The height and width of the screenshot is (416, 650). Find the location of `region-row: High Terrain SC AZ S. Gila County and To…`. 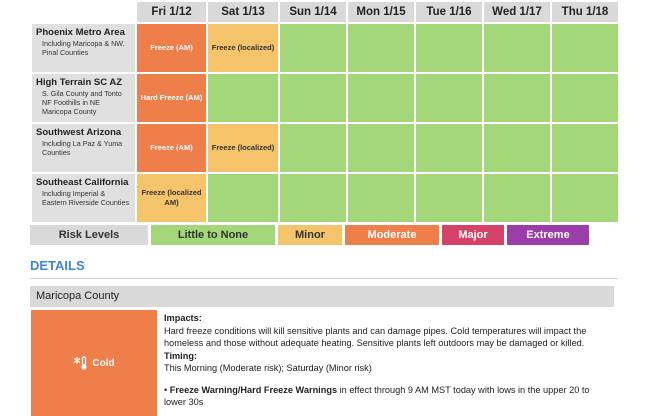

region-row: High Terrain SC AZ S. Gila County and To… is located at coordinates (325, 98).